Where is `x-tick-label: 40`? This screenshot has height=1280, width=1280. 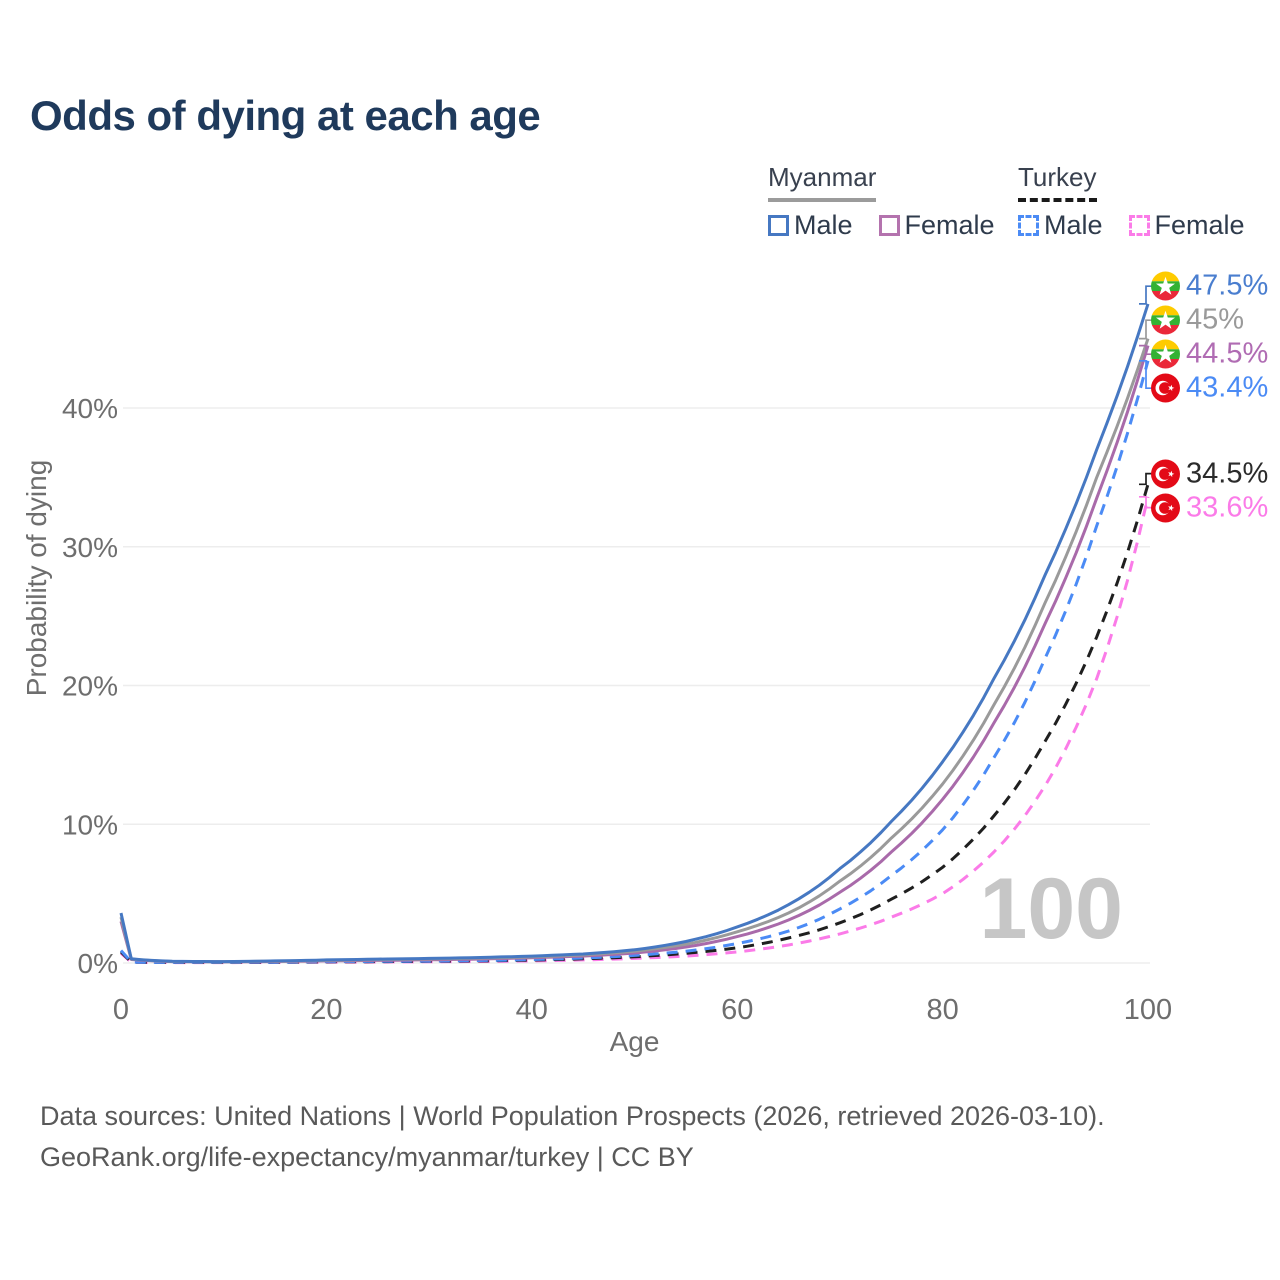 x-tick-label: 40 is located at coordinates (532, 1010).